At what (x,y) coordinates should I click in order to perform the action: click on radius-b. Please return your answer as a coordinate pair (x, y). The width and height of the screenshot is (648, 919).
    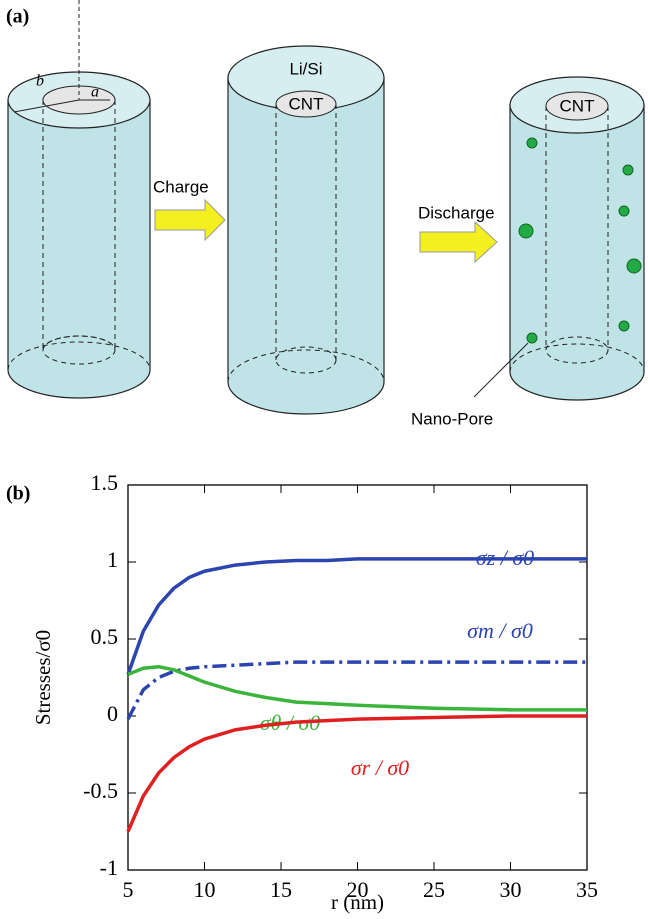
    Looking at the image, I should click on (46, 106).